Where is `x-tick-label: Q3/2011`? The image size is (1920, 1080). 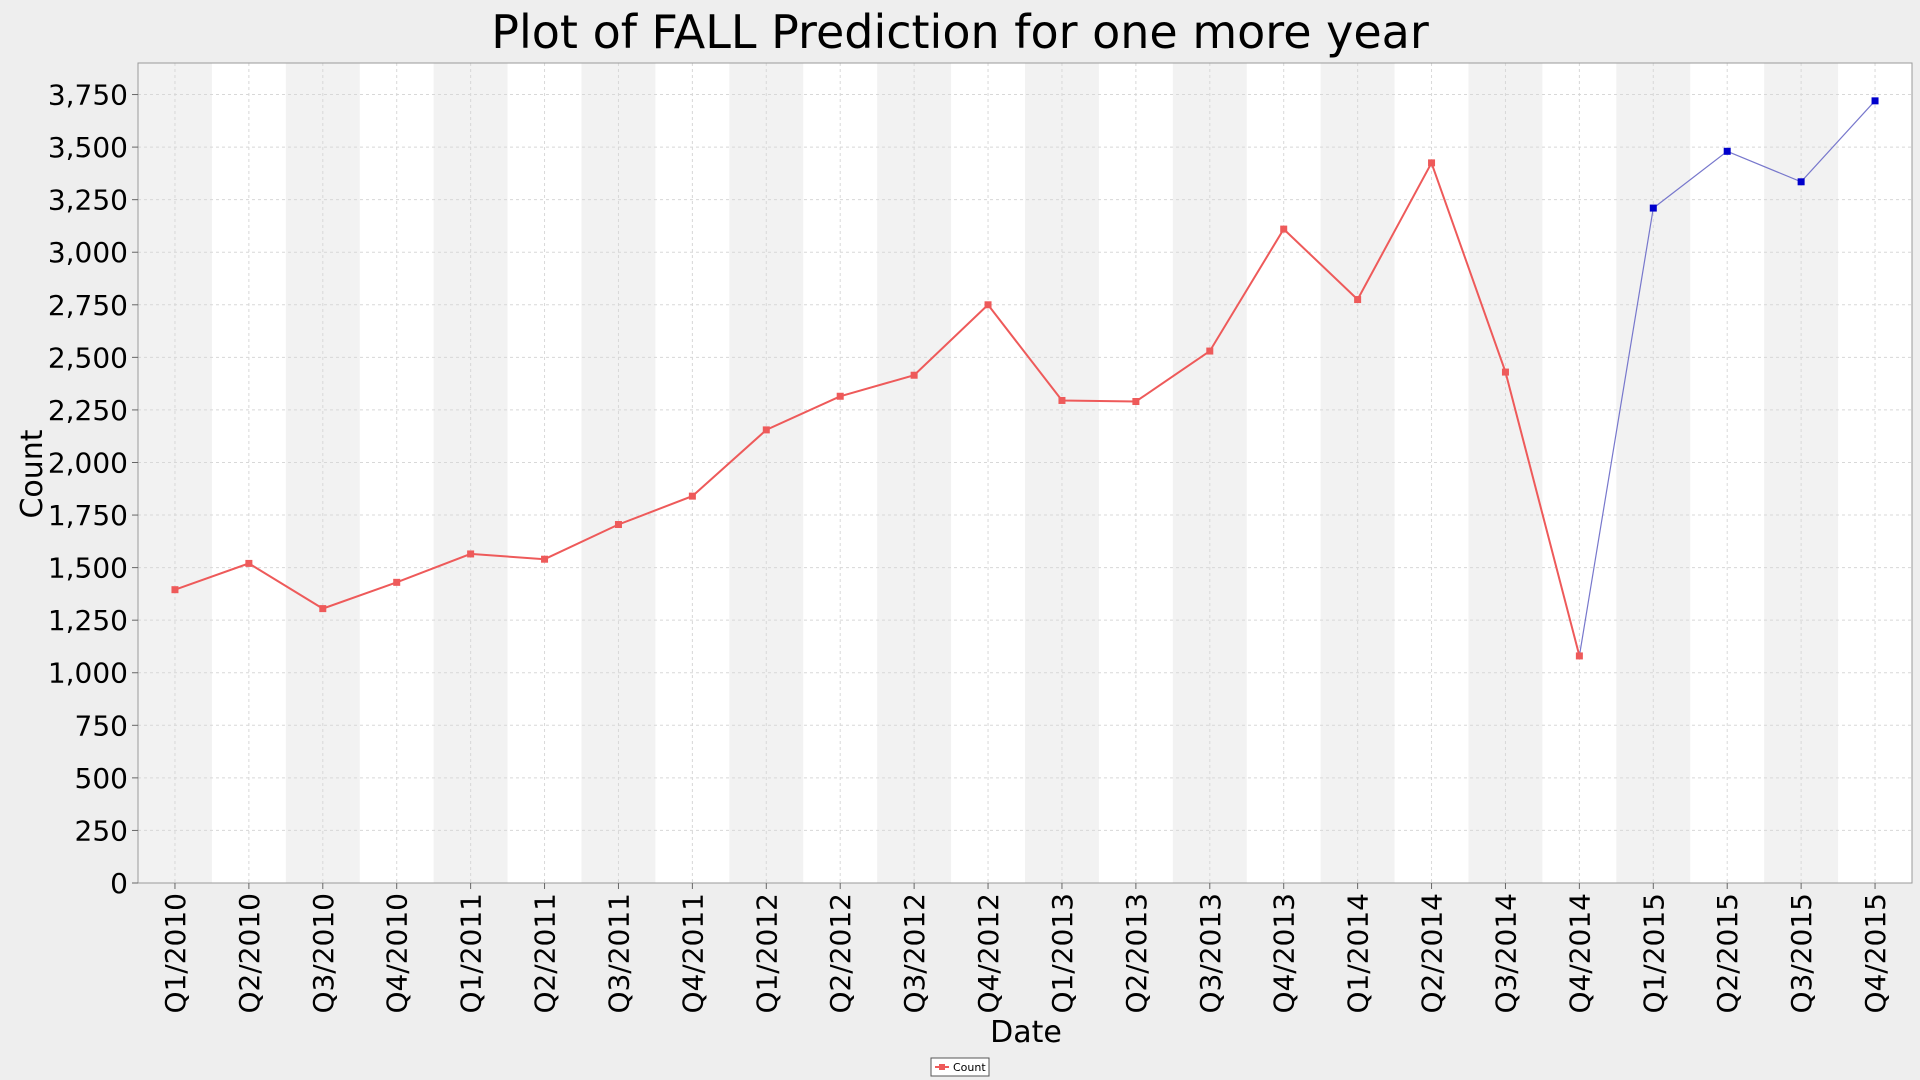 x-tick-label: Q3/2011 is located at coordinates (618, 953).